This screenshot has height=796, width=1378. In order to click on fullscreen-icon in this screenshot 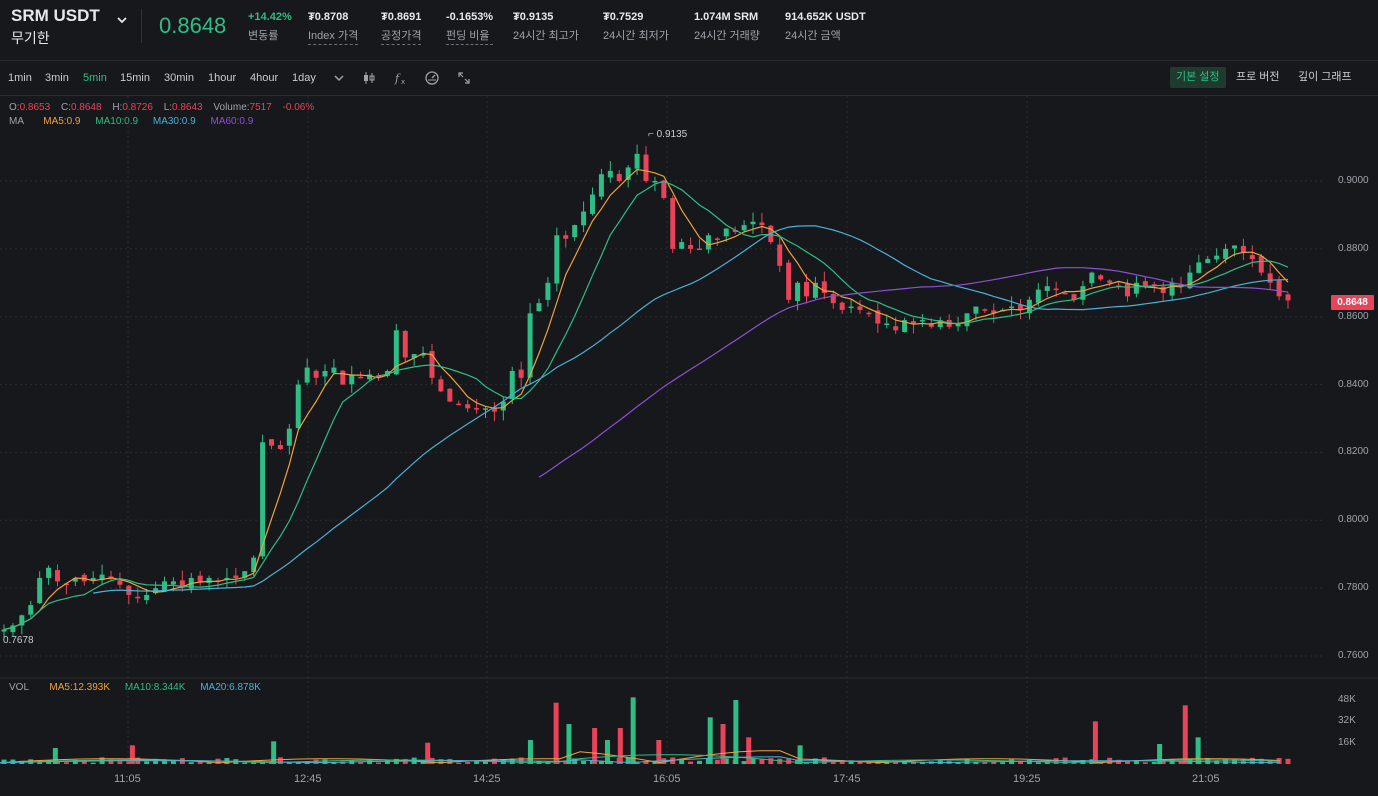, I will do `click(464, 78)`.